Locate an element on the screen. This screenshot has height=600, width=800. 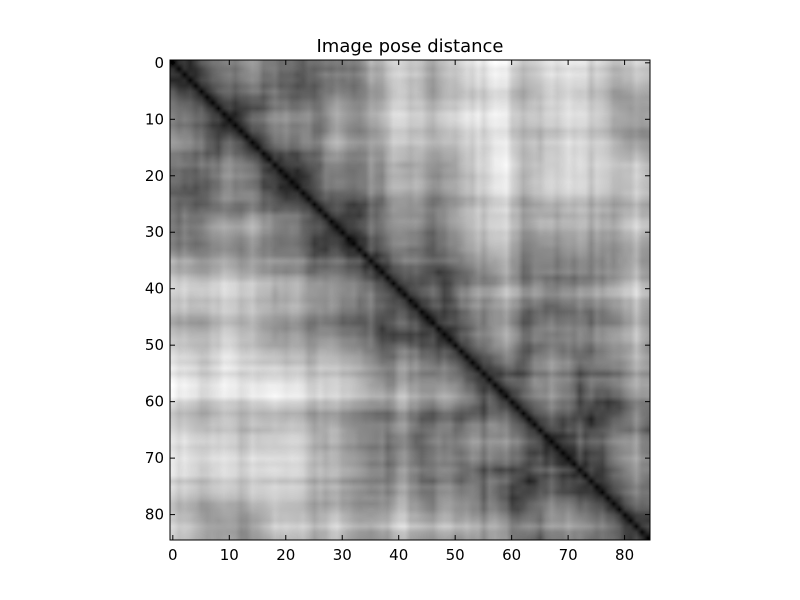
x-tick-label: 40 is located at coordinates (398, 555).